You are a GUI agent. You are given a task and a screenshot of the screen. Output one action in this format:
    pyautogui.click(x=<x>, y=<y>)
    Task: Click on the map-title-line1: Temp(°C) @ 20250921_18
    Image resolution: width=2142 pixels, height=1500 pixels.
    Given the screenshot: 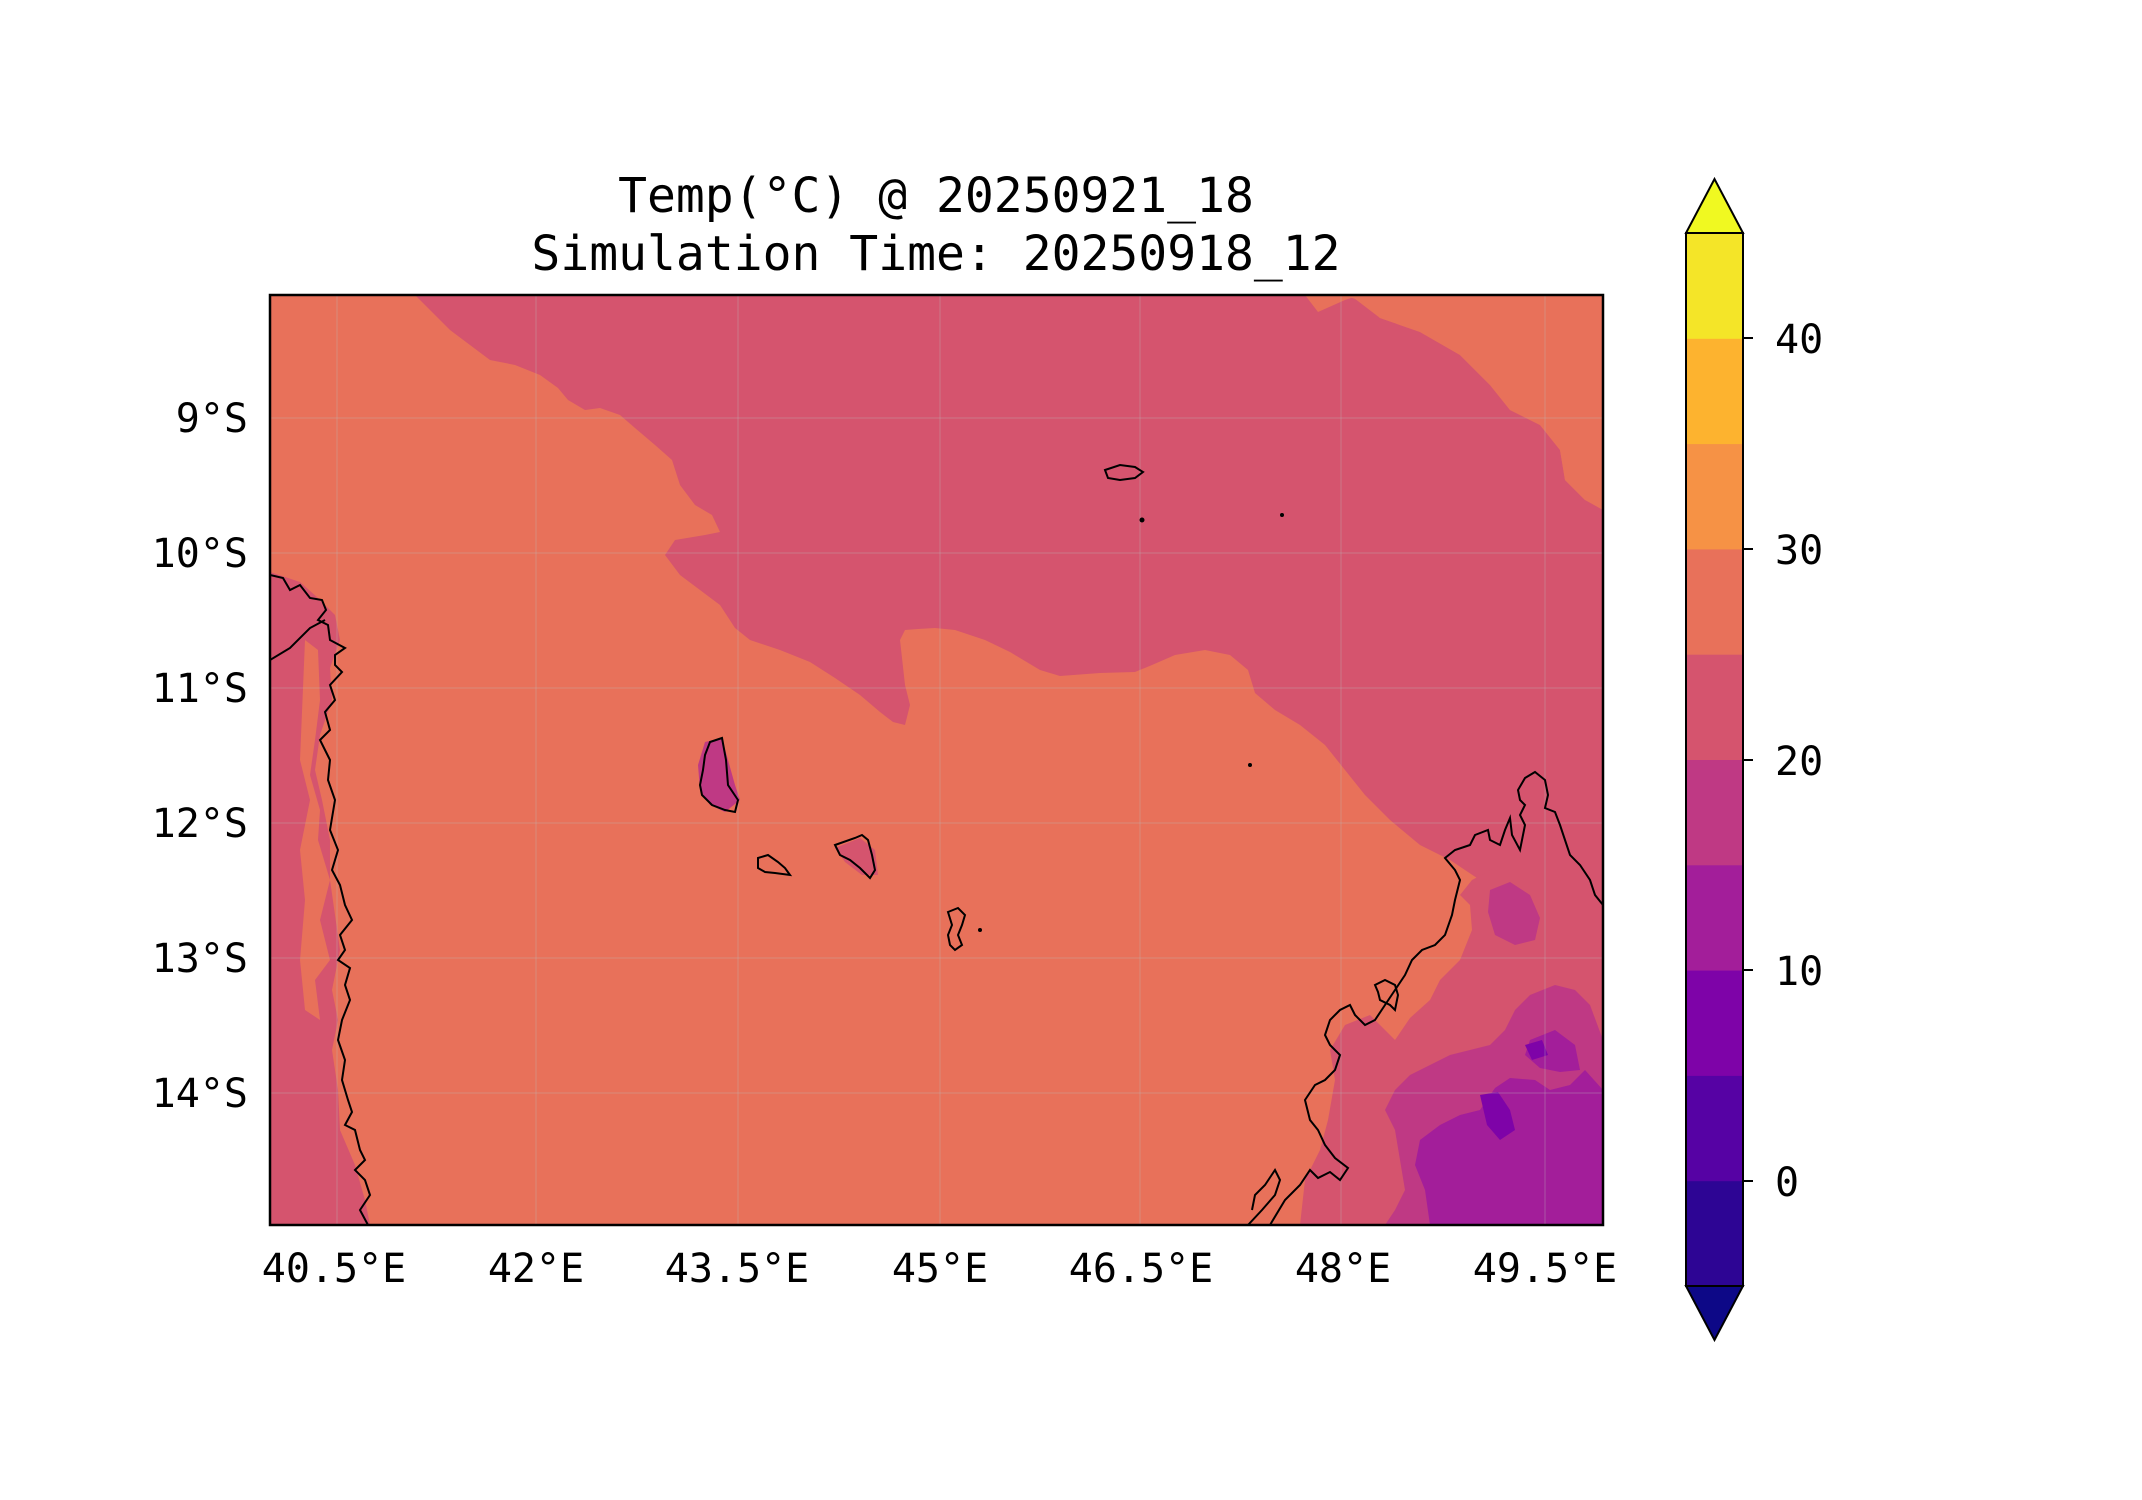 What is the action you would take?
    pyautogui.click(x=936, y=196)
    